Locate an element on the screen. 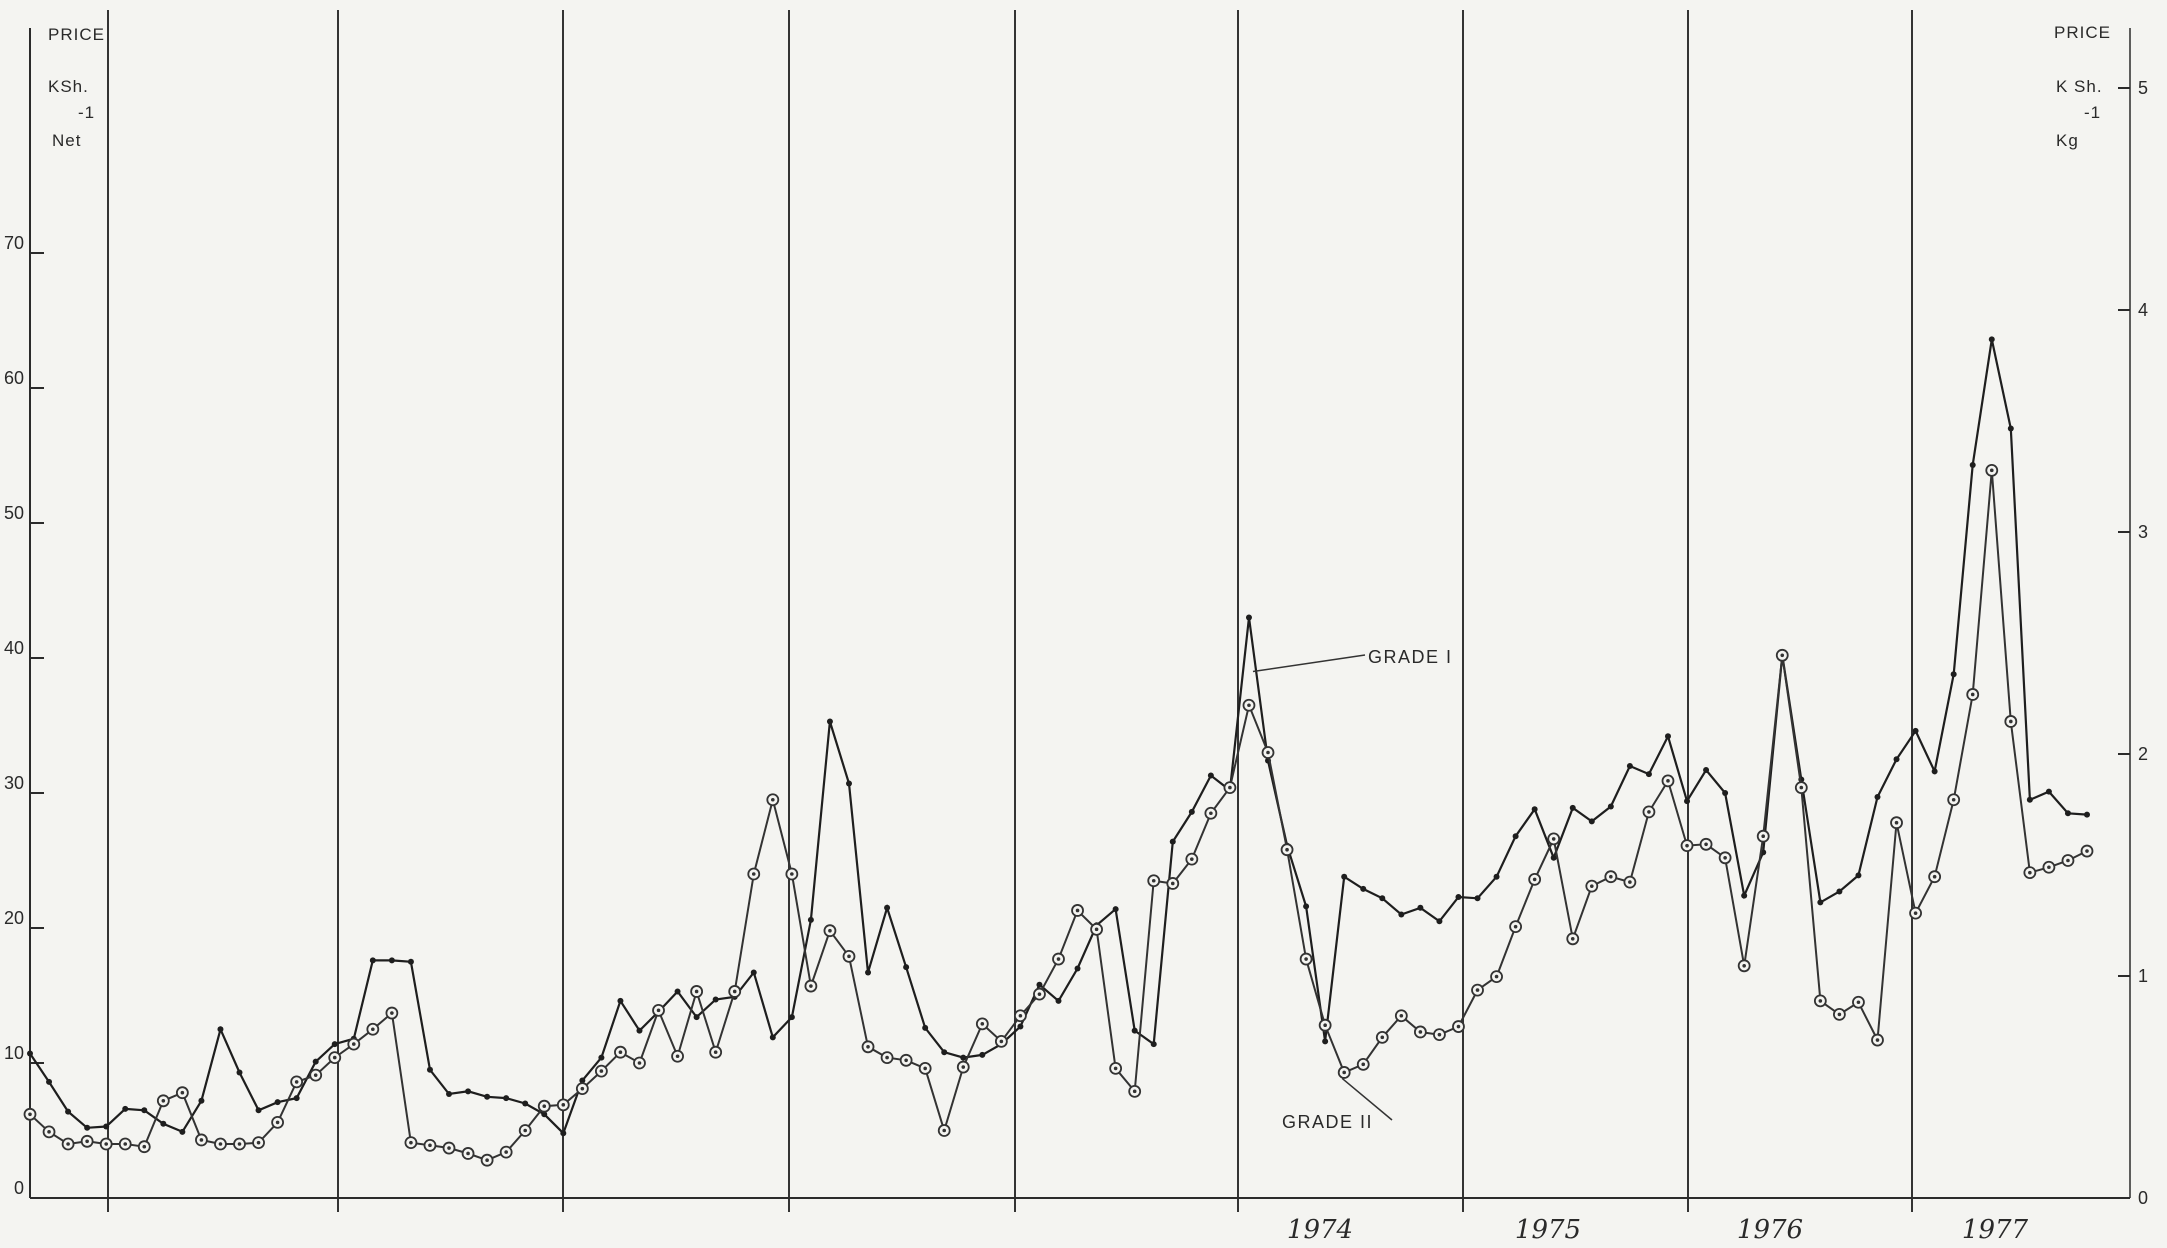 The image size is (2167, 1248). left-tick-label: 20 is located at coordinates (14, 918).